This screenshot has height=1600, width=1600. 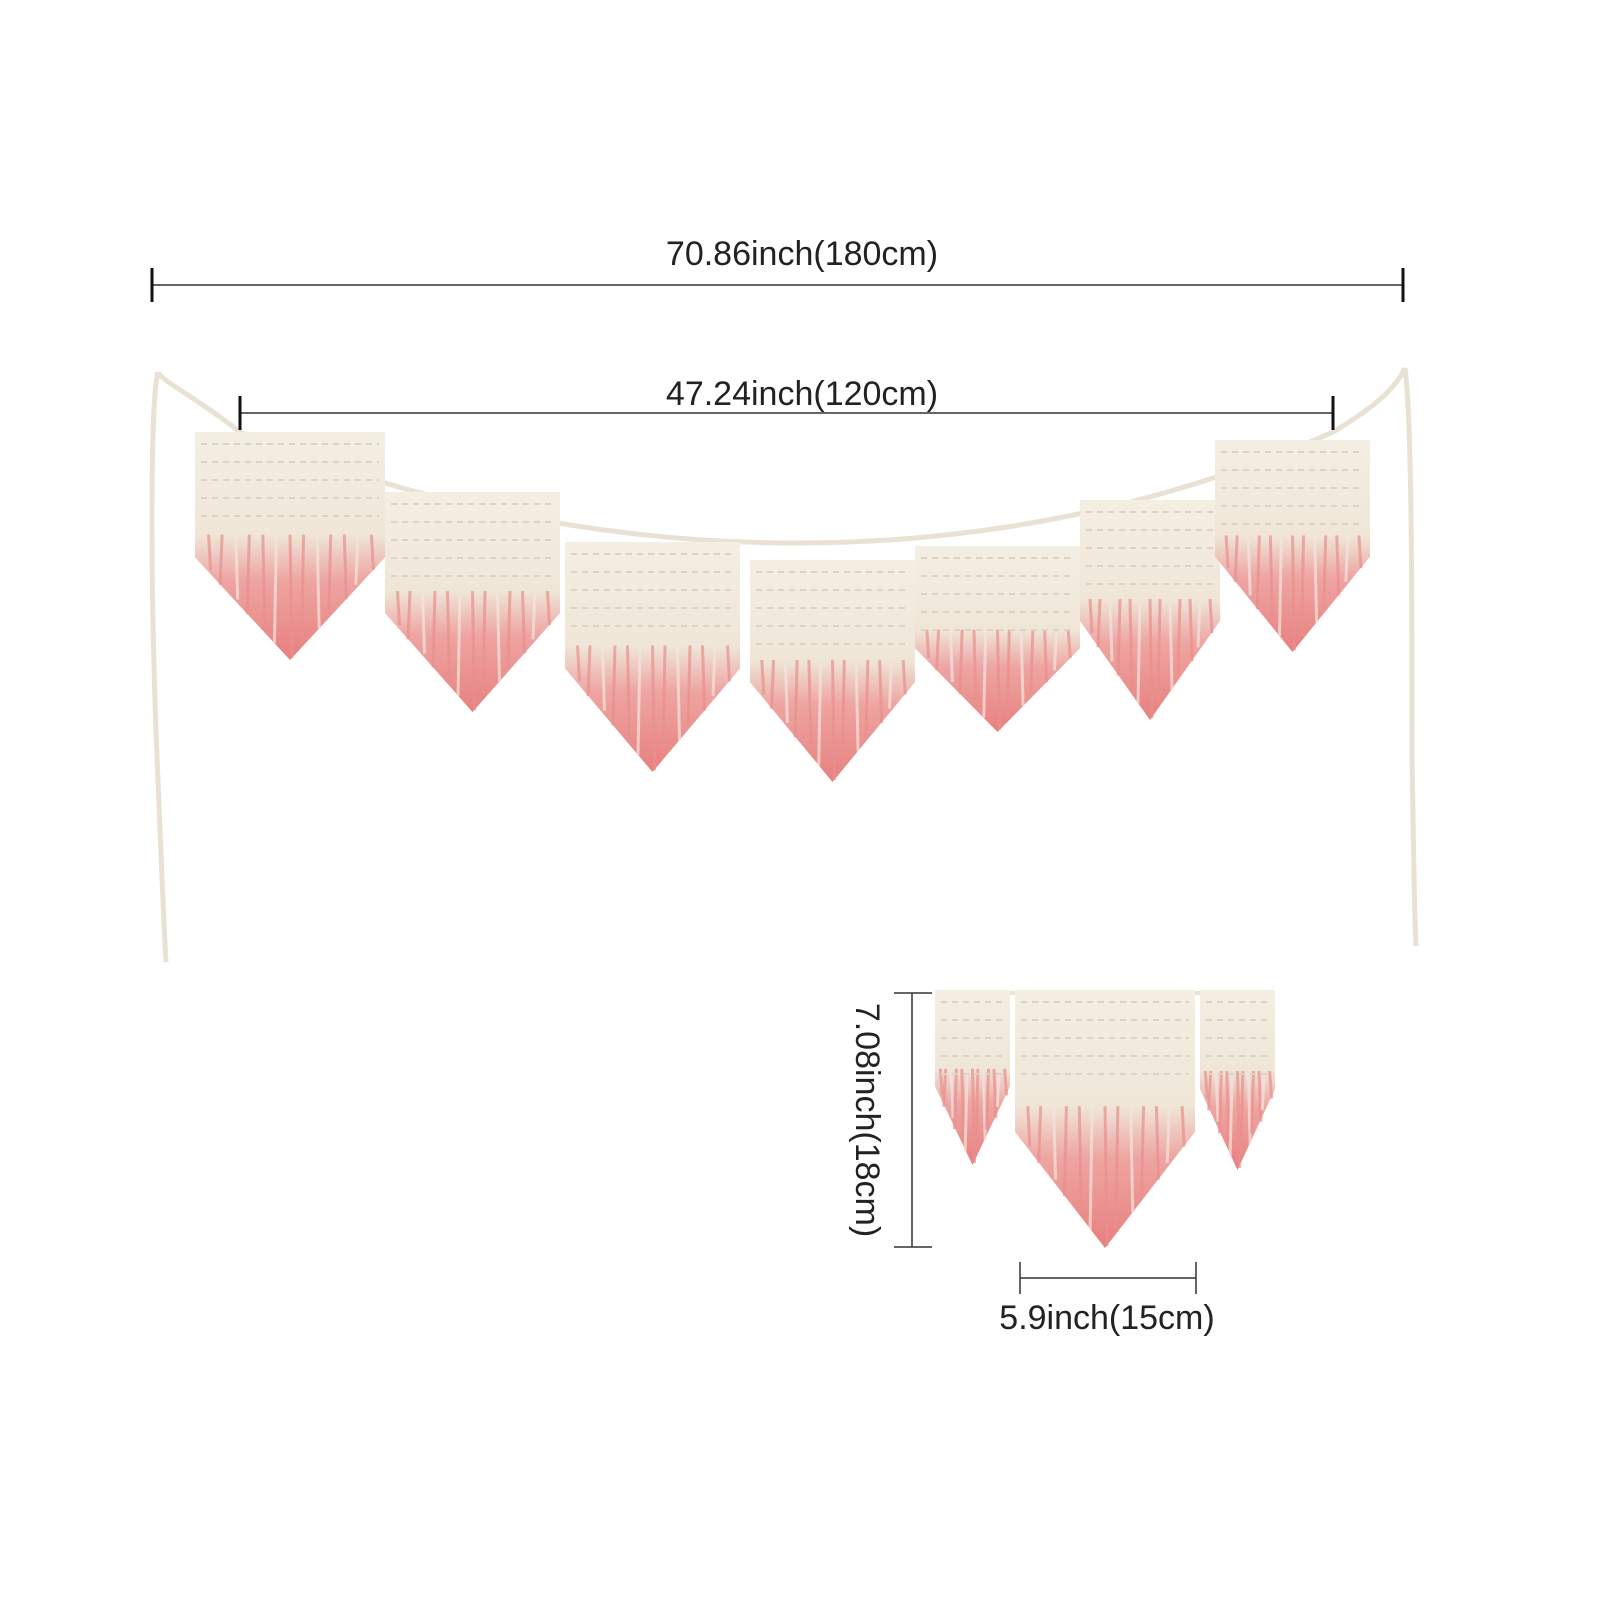 I want to click on dimension-label: 47.24inch(120cm), so click(x=802, y=394).